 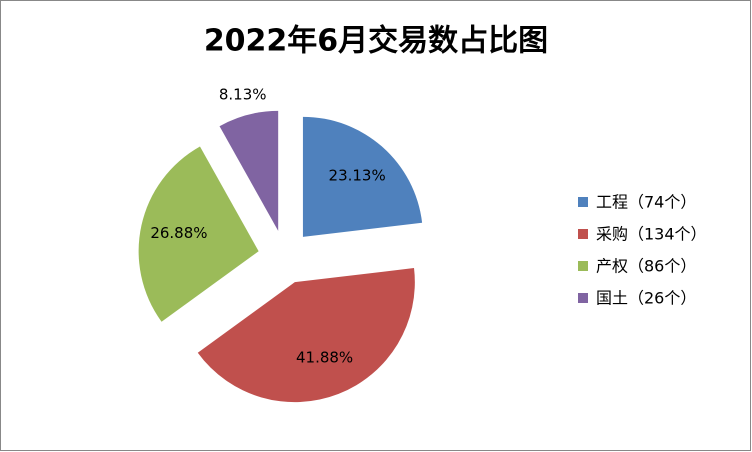 What do you see at coordinates (357, 175) in the screenshot?
I see `data-label: 23.13%` at bounding box center [357, 175].